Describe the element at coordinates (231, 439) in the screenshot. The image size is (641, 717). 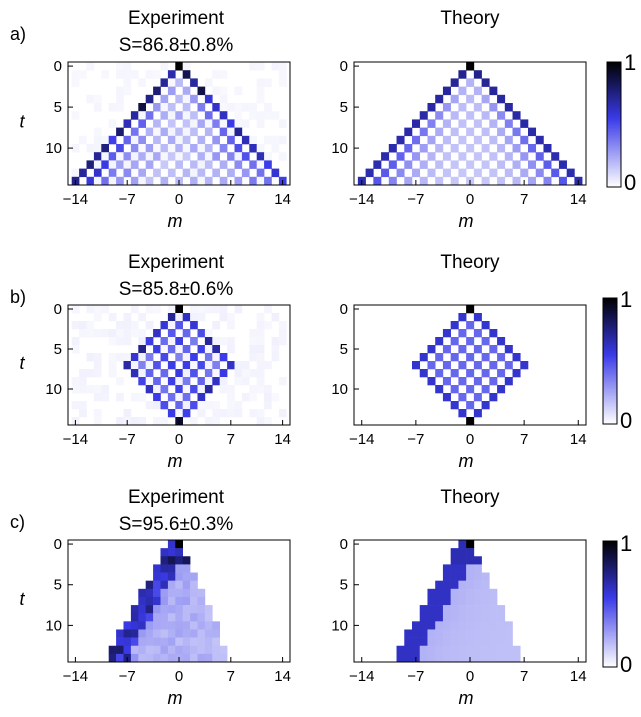
I see `x-tick-label: 7` at that location.